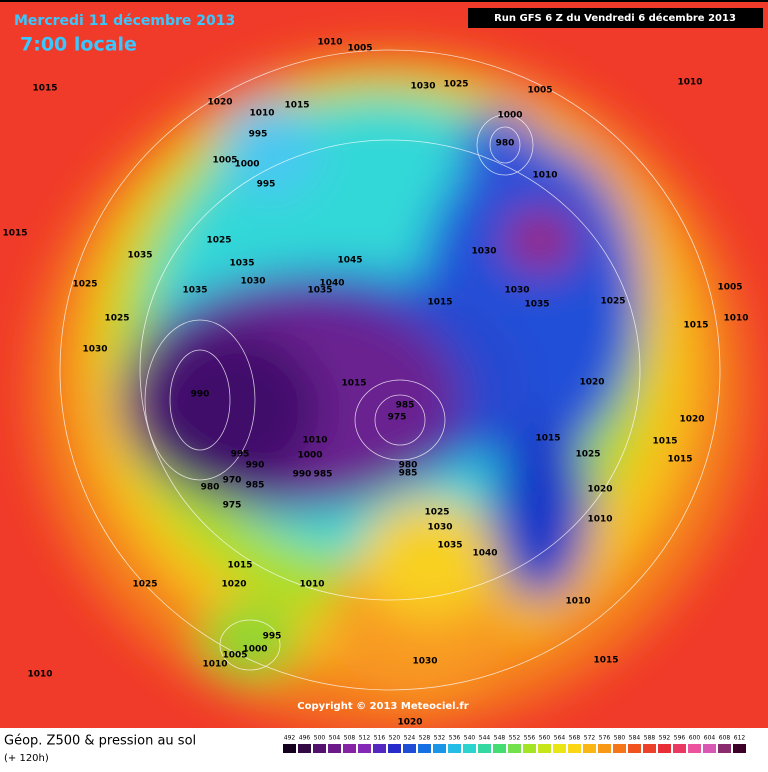  I want to click on scale-label: 504, so click(335, 738).